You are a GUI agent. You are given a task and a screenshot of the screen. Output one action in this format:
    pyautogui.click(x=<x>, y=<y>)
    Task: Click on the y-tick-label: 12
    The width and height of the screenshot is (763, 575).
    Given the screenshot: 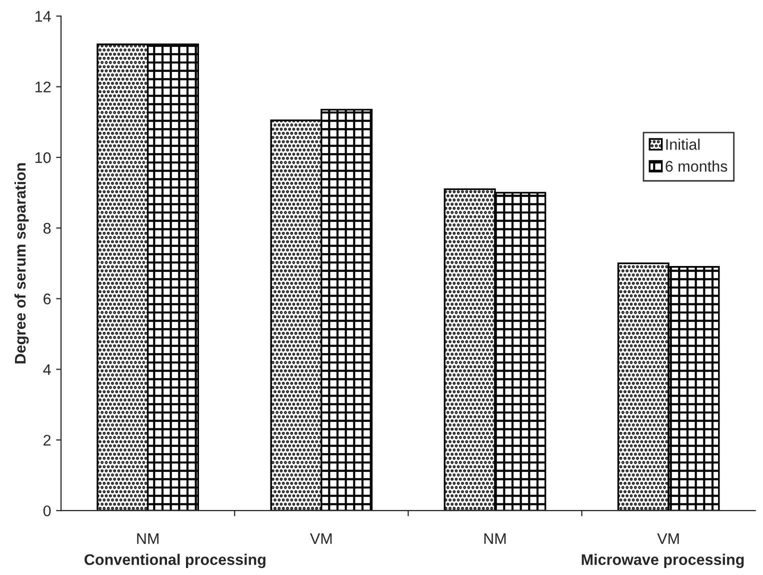 What is the action you would take?
    pyautogui.click(x=43, y=87)
    